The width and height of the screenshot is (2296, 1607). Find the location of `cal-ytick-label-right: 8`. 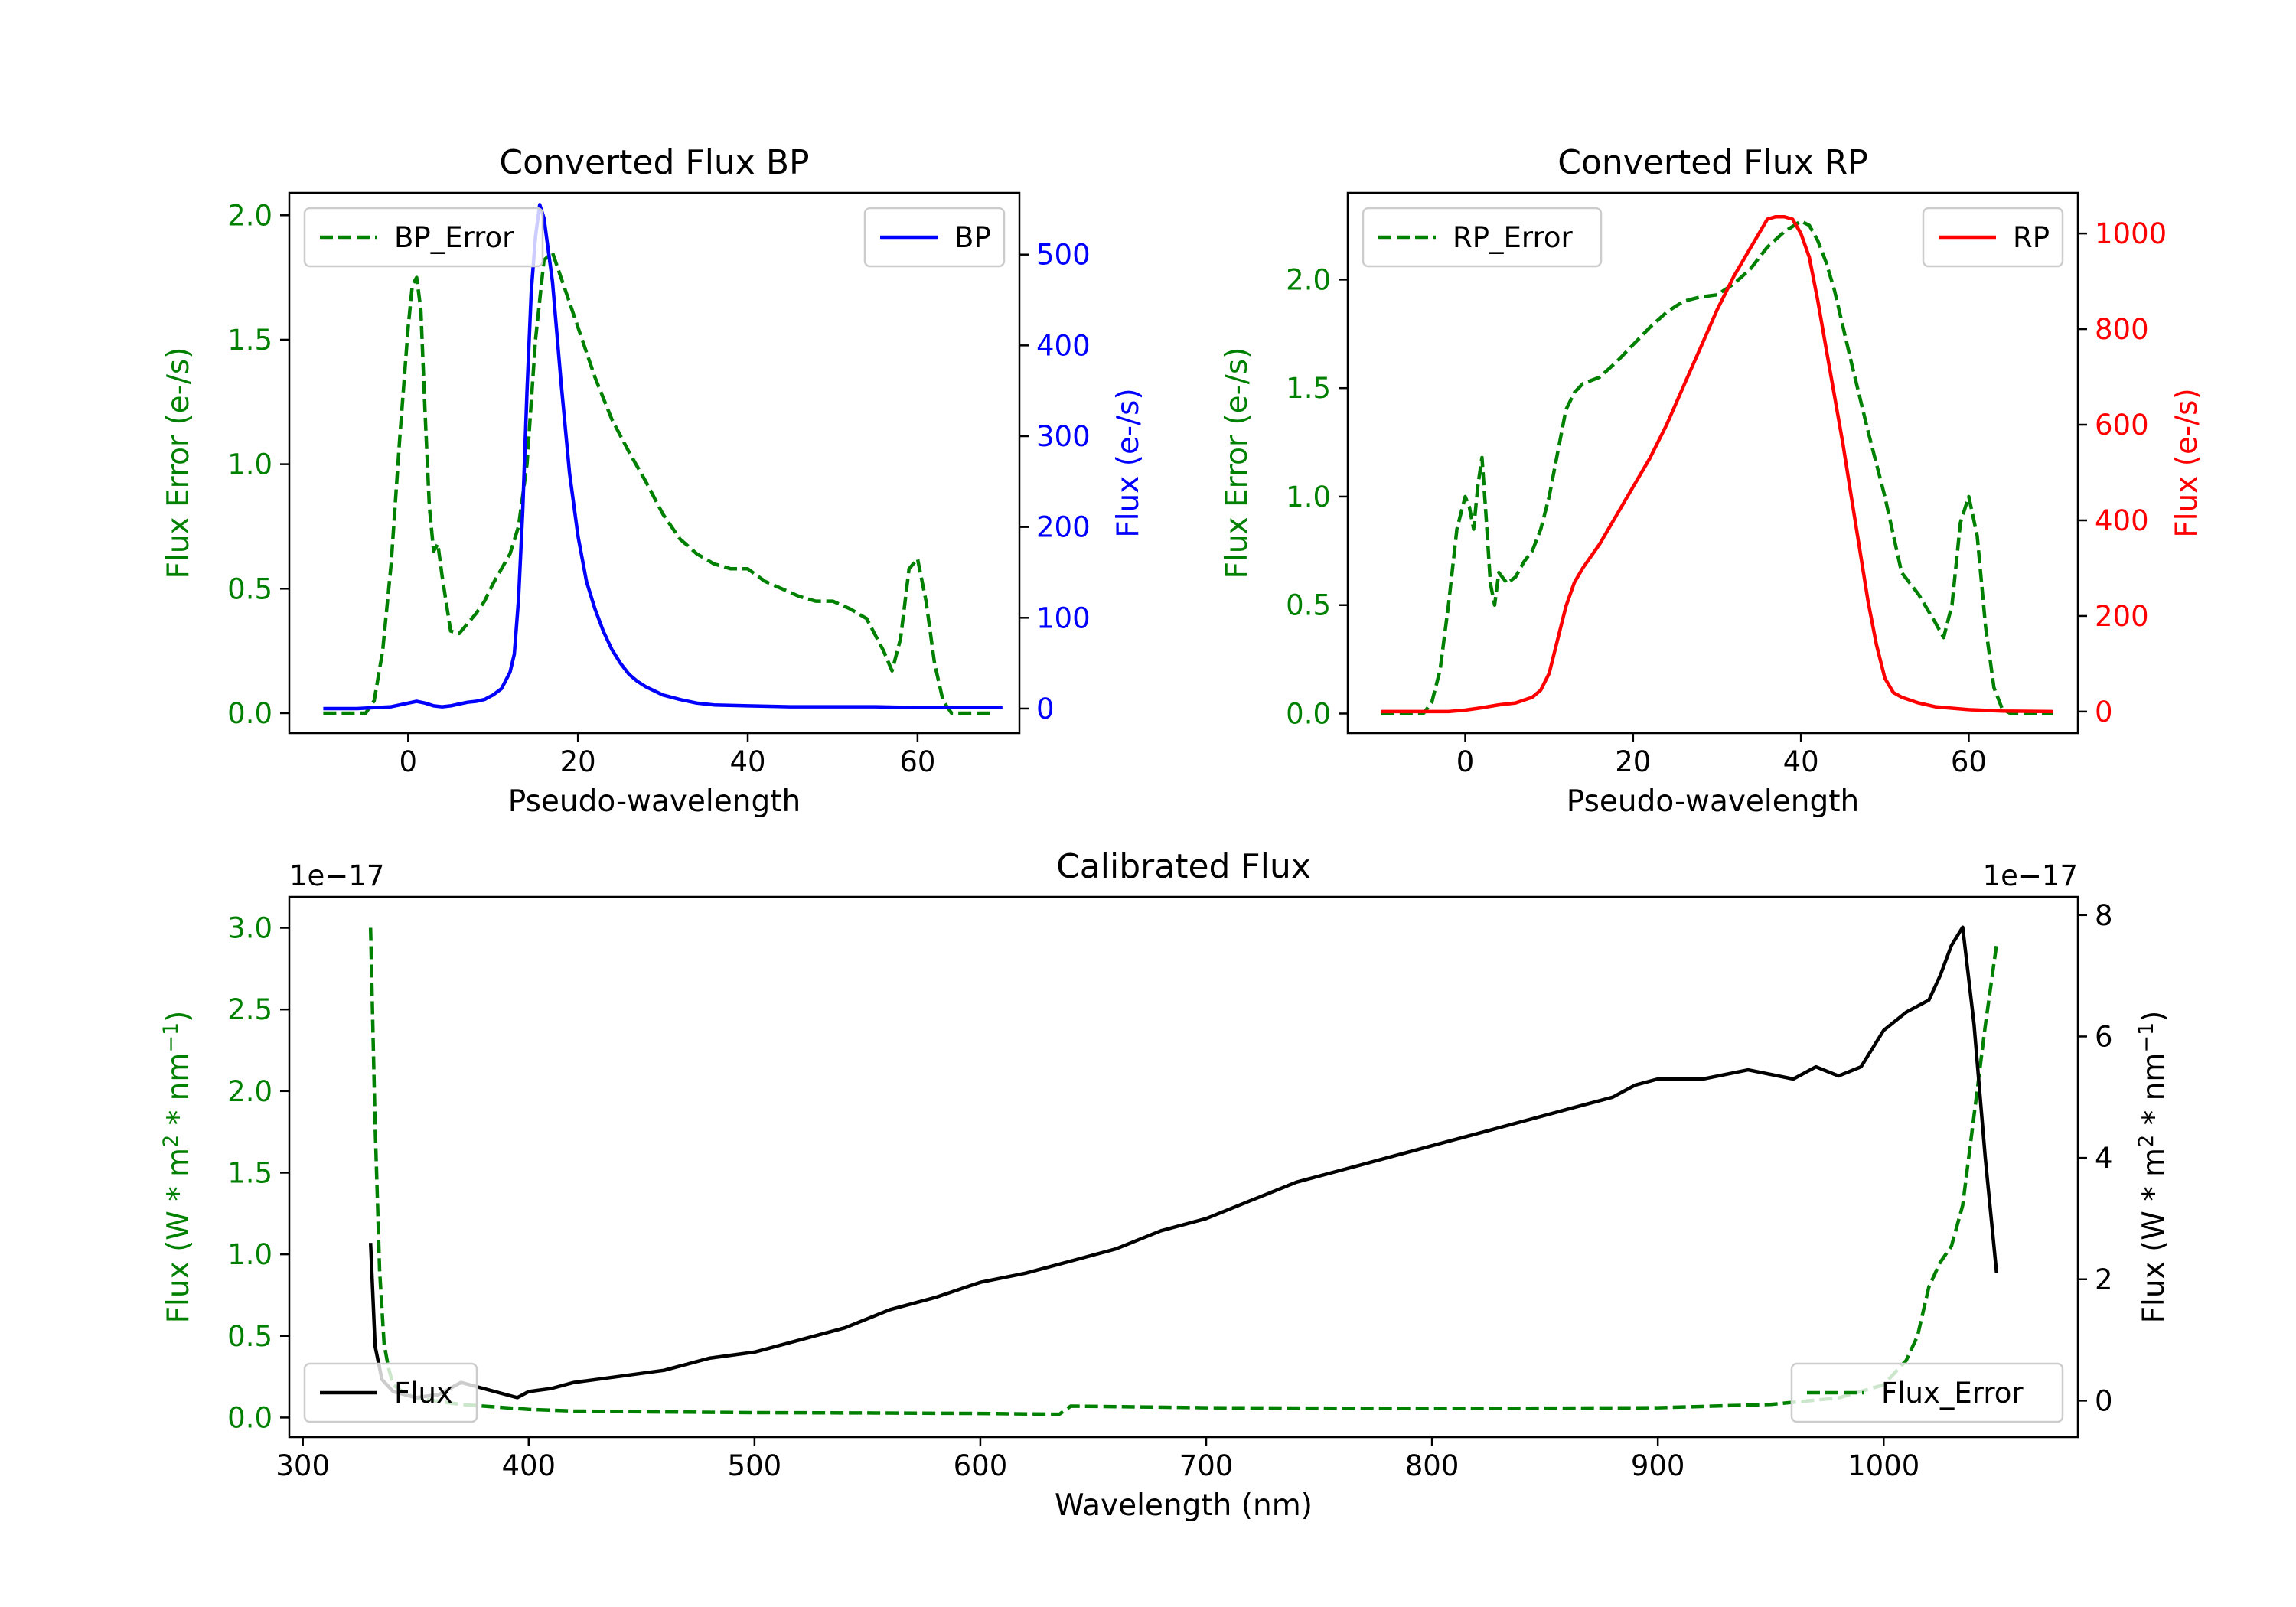

cal-ytick-label-right: 8 is located at coordinates (2104, 915).